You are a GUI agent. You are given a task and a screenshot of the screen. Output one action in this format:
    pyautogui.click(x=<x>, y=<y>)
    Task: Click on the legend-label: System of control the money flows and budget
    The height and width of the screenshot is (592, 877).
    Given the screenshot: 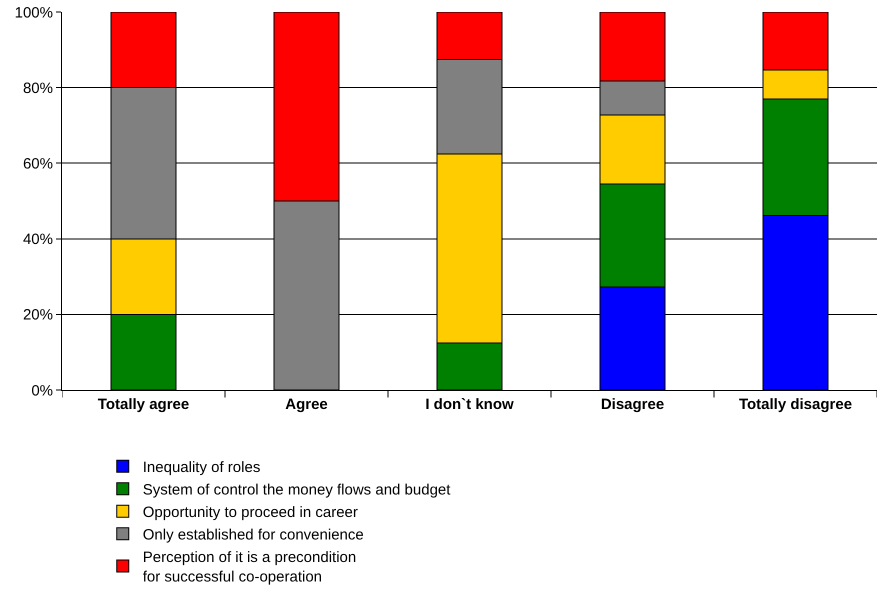 What is the action you would take?
    pyautogui.click(x=297, y=490)
    